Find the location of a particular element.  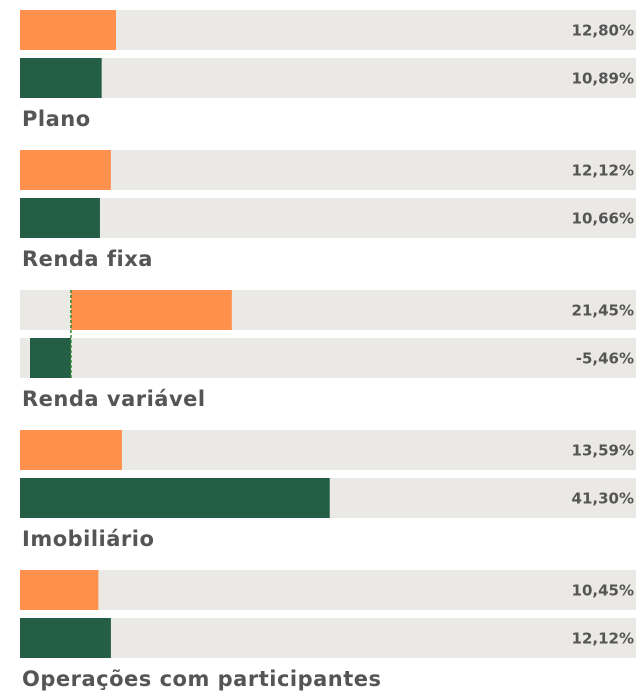

value-label: 21,45% is located at coordinates (603, 311).